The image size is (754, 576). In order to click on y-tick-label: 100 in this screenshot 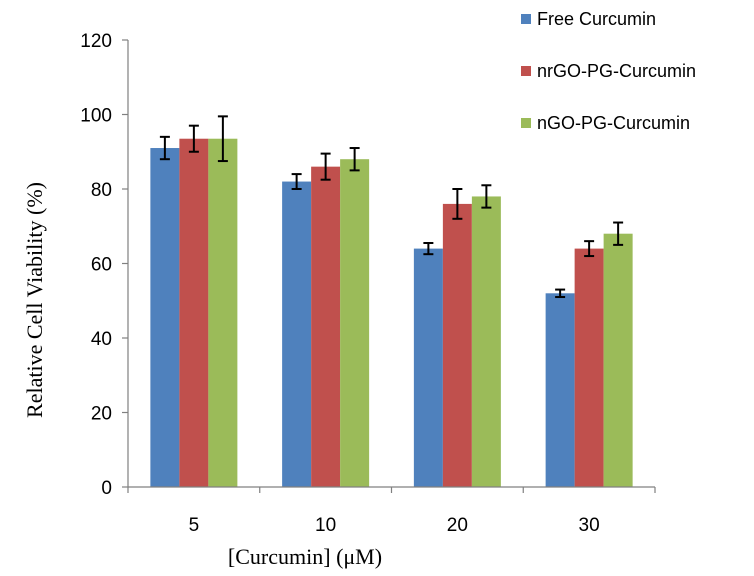, I will do `click(96, 116)`.